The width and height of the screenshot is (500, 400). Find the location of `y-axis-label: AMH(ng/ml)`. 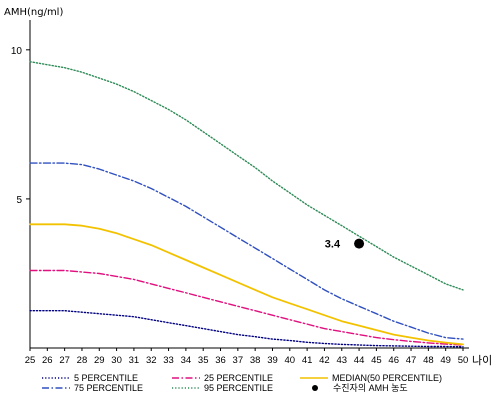

y-axis-label: AMH(ng/ml) is located at coordinates (33, 12).